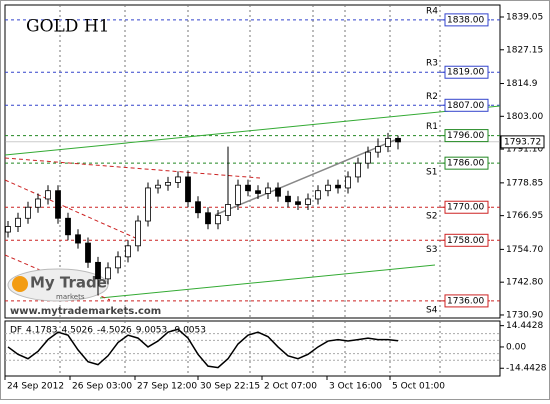 Image resolution: width=550 pixels, height=404 pixels. I want to click on indicator-readout: -4.5026, so click(114, 331).